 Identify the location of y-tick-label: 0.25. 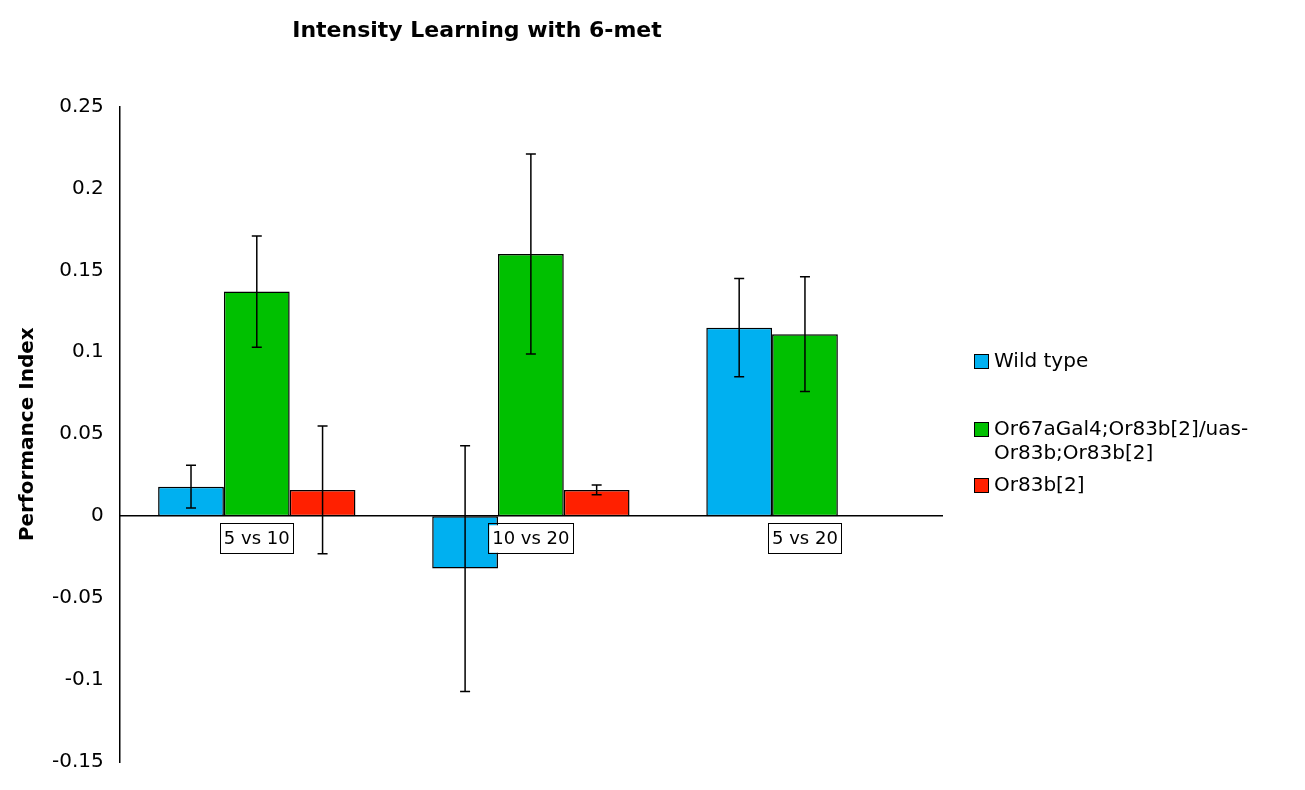
(81, 104).